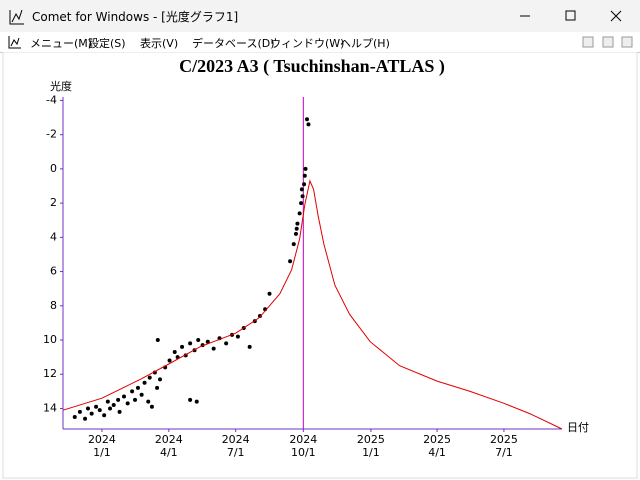  Describe the element at coordinates (14, 42) in the screenshot. I see `doc-icon` at that location.